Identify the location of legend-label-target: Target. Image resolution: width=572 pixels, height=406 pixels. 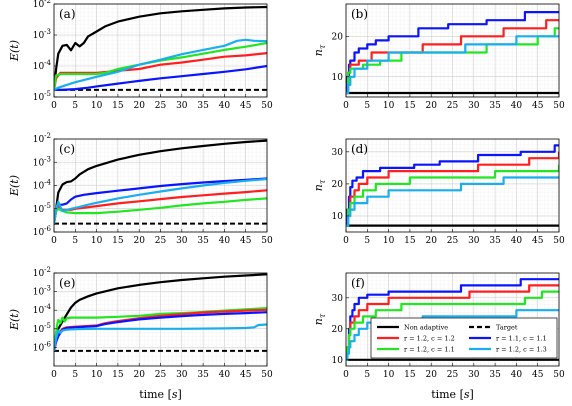
(507, 328).